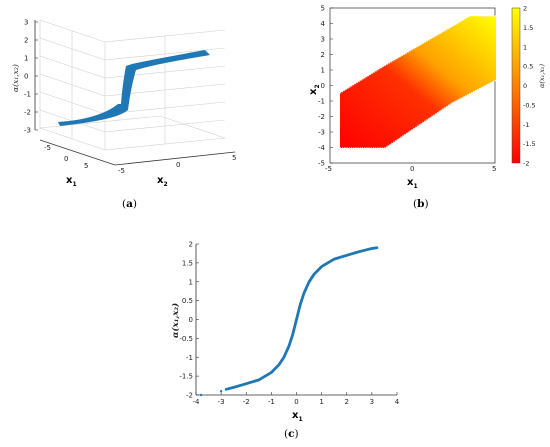 Image resolution: width=550 pixels, height=447 pixels. Describe the element at coordinates (328, 169) in the screenshot. I see `b-x-tick: -5` at that location.